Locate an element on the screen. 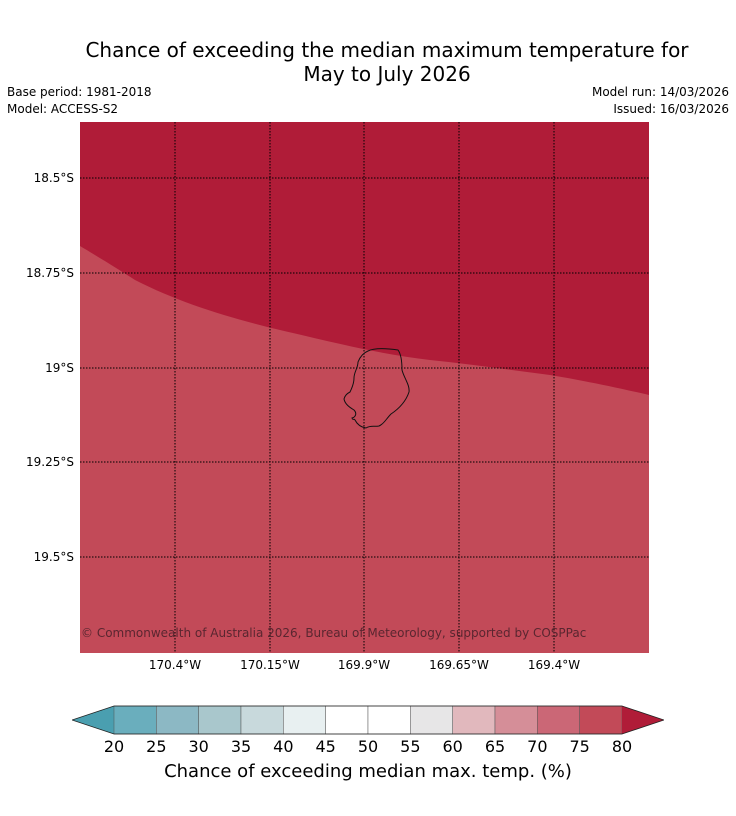  longitude-label: 169.9°W is located at coordinates (364, 665).